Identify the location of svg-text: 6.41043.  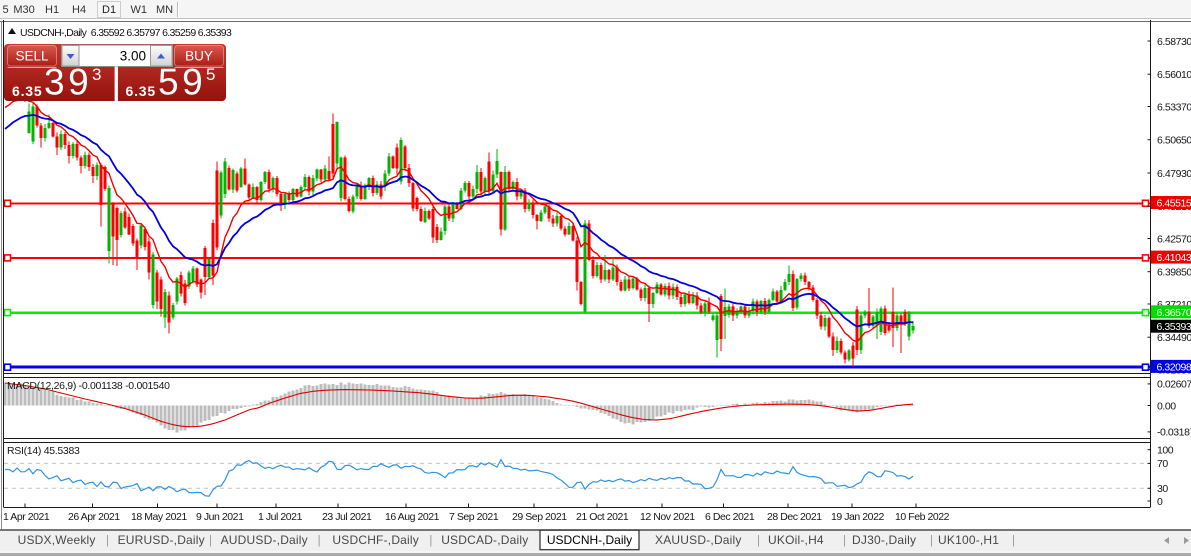
(1174, 258).